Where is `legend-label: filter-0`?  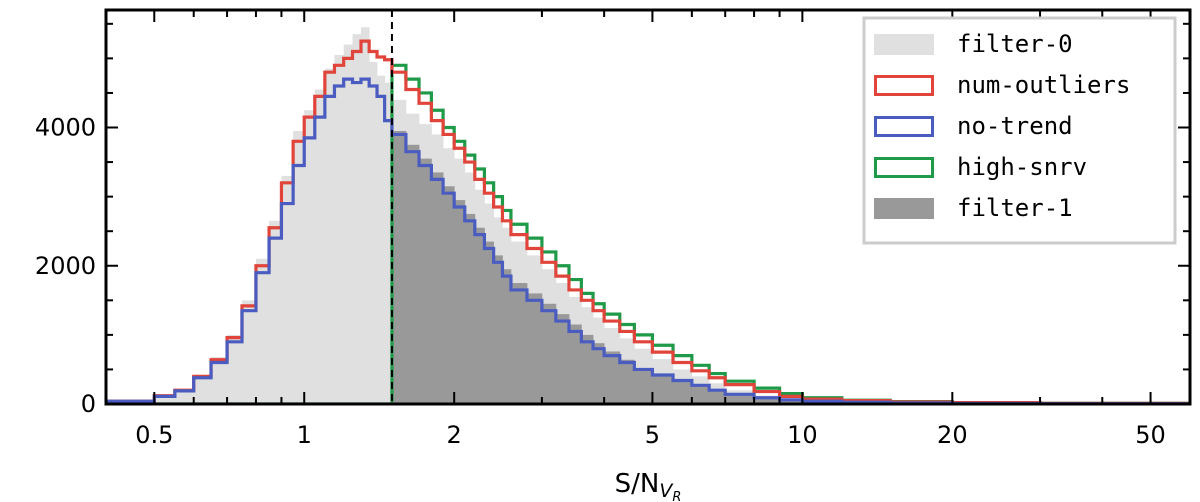
legend-label: filter-0 is located at coordinates (1015, 44).